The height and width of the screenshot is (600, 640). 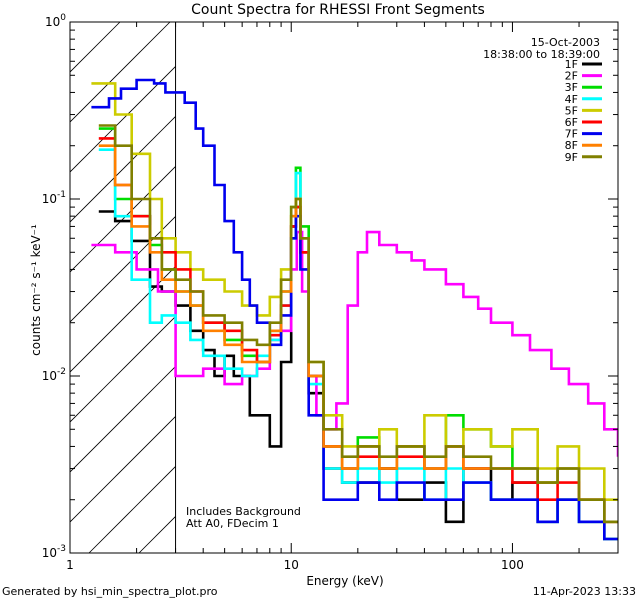 I want to click on time-range-label: 18:38:00 to 18:39:00, so click(x=541, y=54).